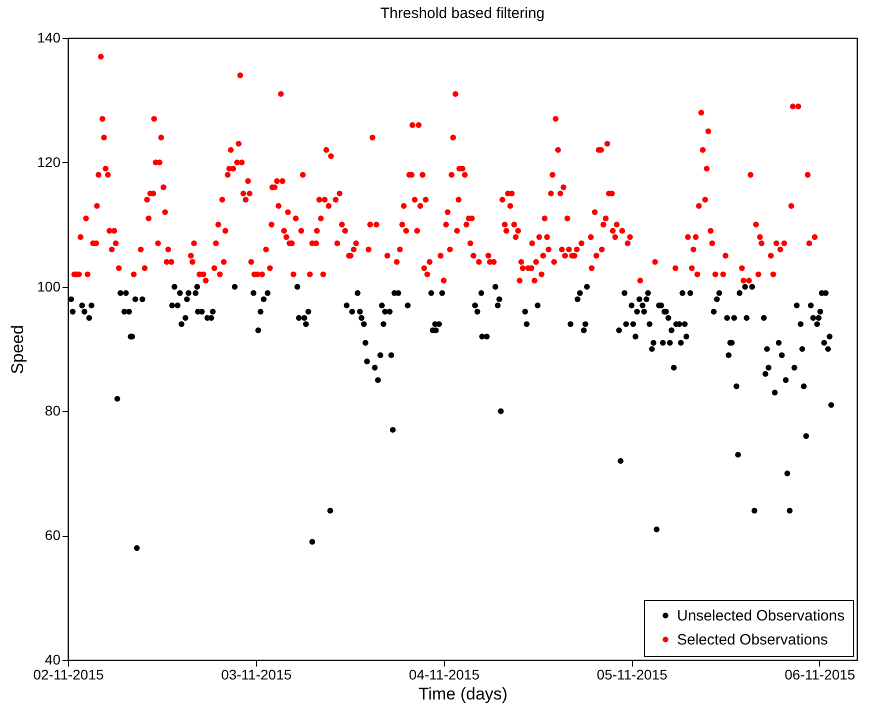 This screenshot has width=877, height=727. What do you see at coordinates (52, 535) in the screenshot?
I see `y-tick-label: 60` at bounding box center [52, 535].